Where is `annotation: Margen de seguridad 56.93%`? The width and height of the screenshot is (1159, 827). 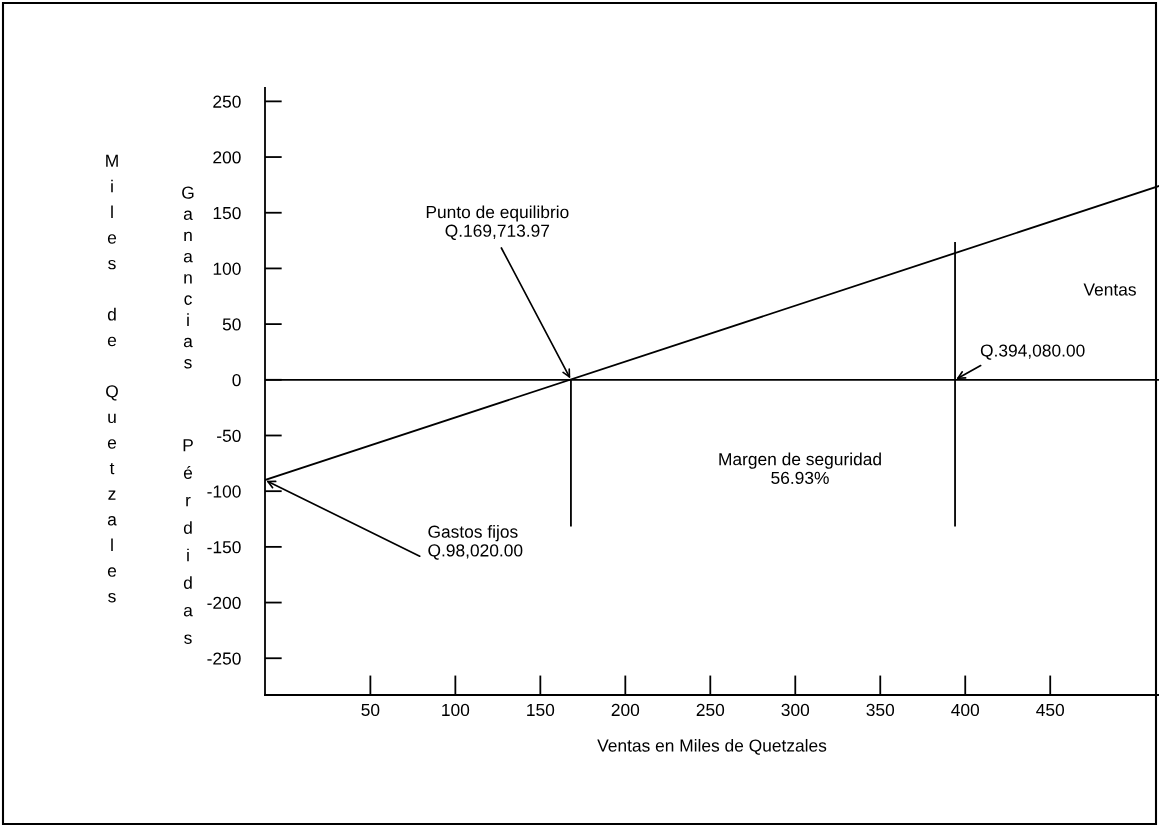 annotation: Margen de seguridad 56.93% is located at coordinates (800, 468).